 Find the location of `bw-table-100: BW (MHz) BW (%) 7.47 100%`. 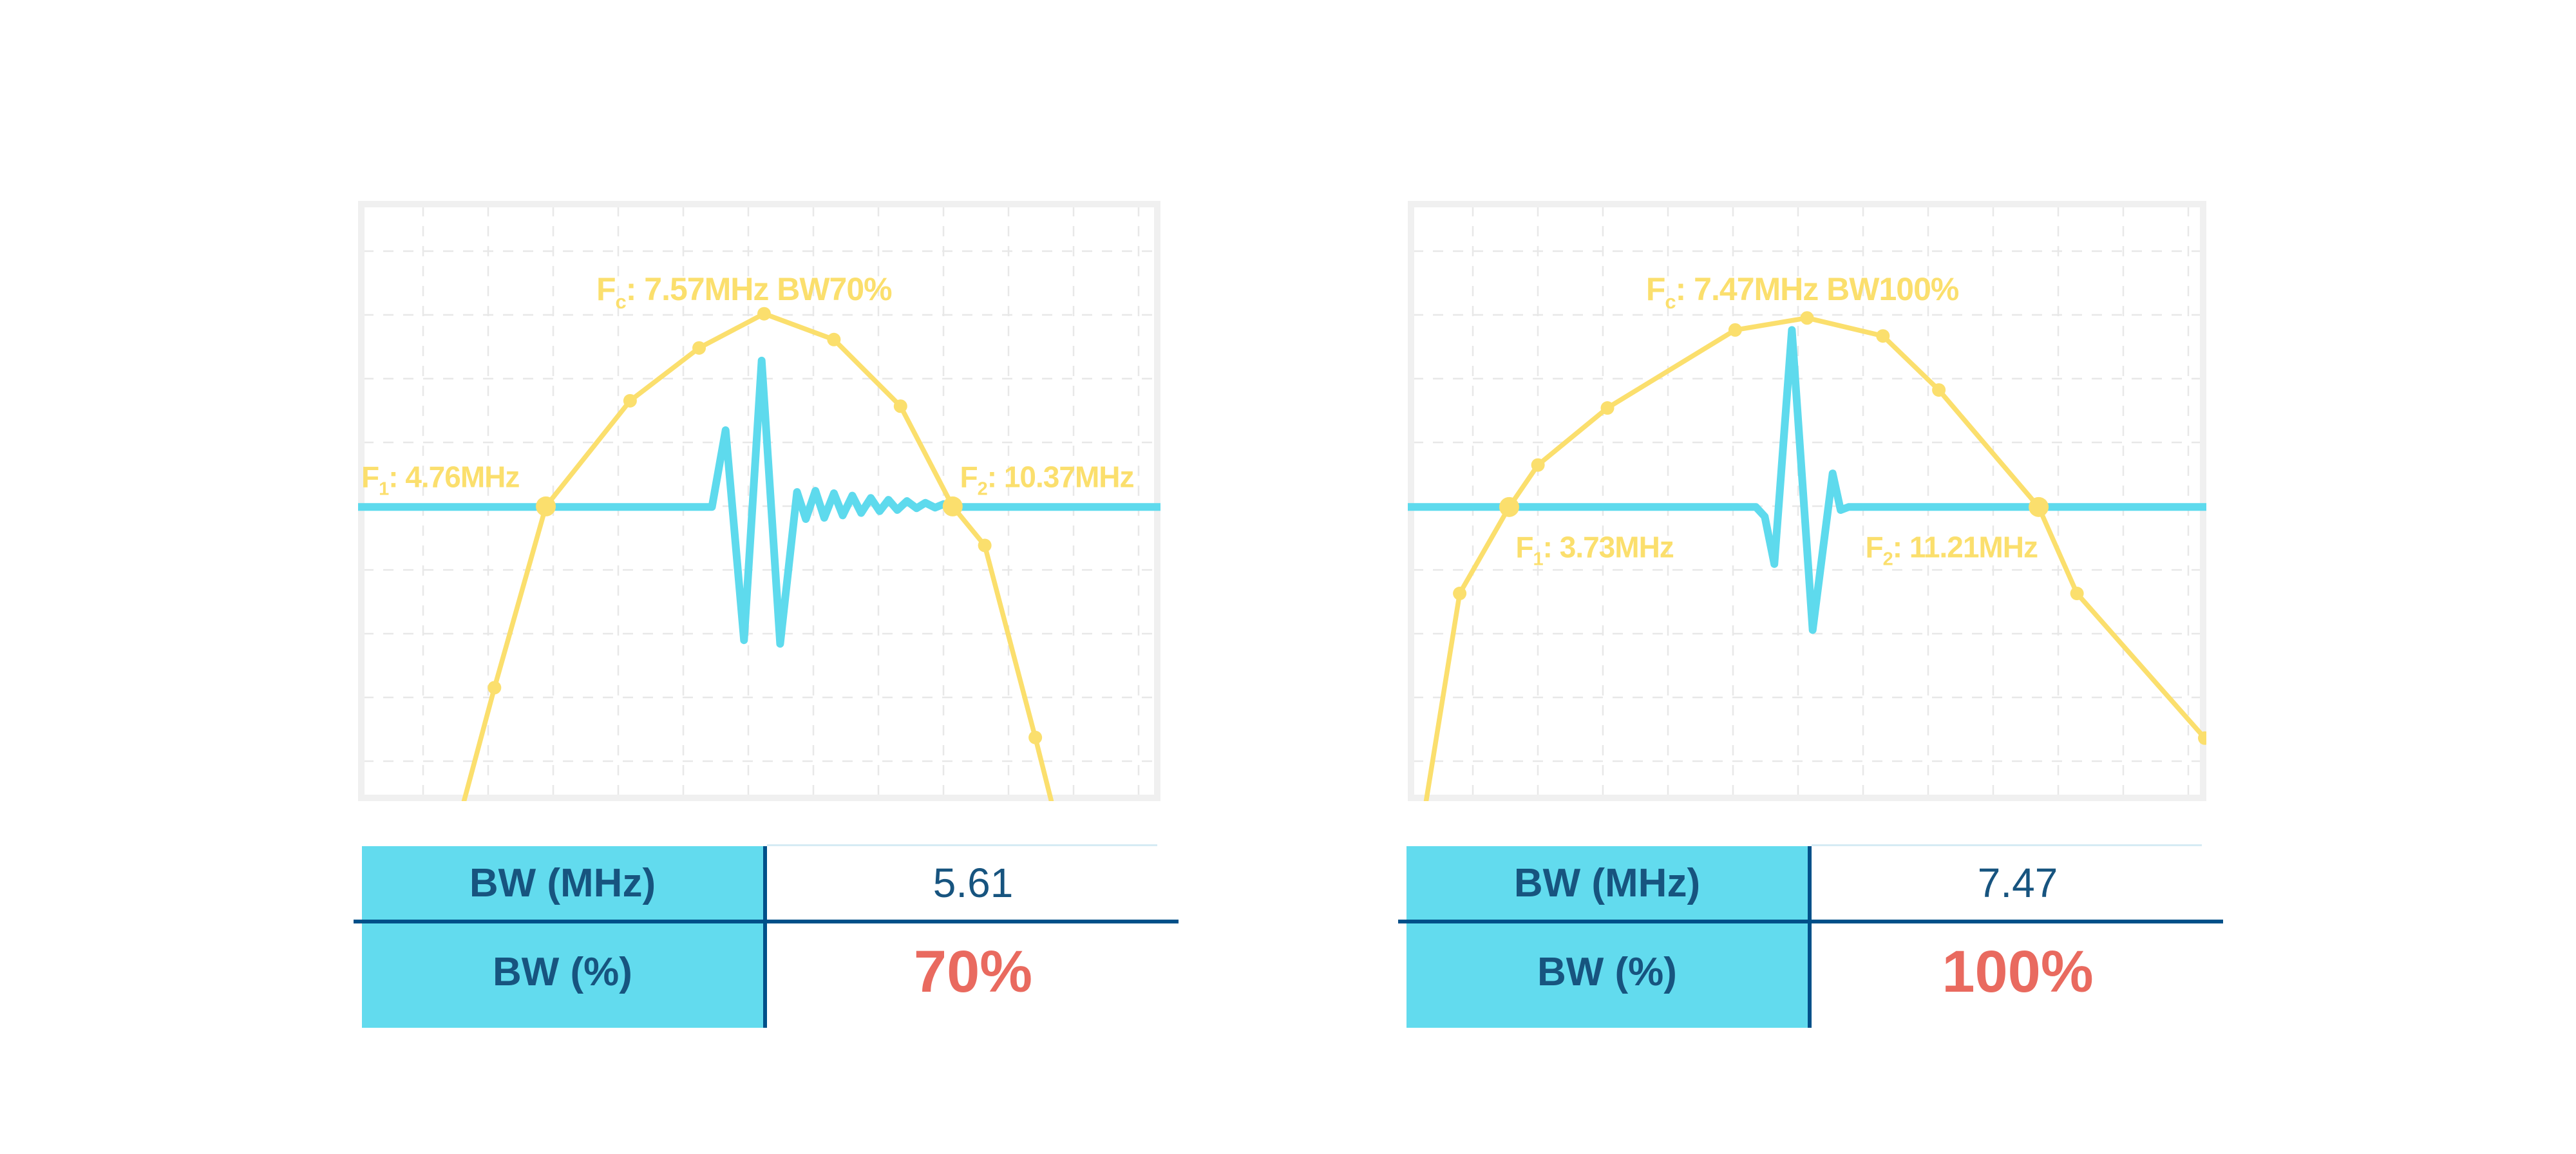

bw-table-100: BW (MHz) BW (%) 7.47 100% is located at coordinates (1812, 938).